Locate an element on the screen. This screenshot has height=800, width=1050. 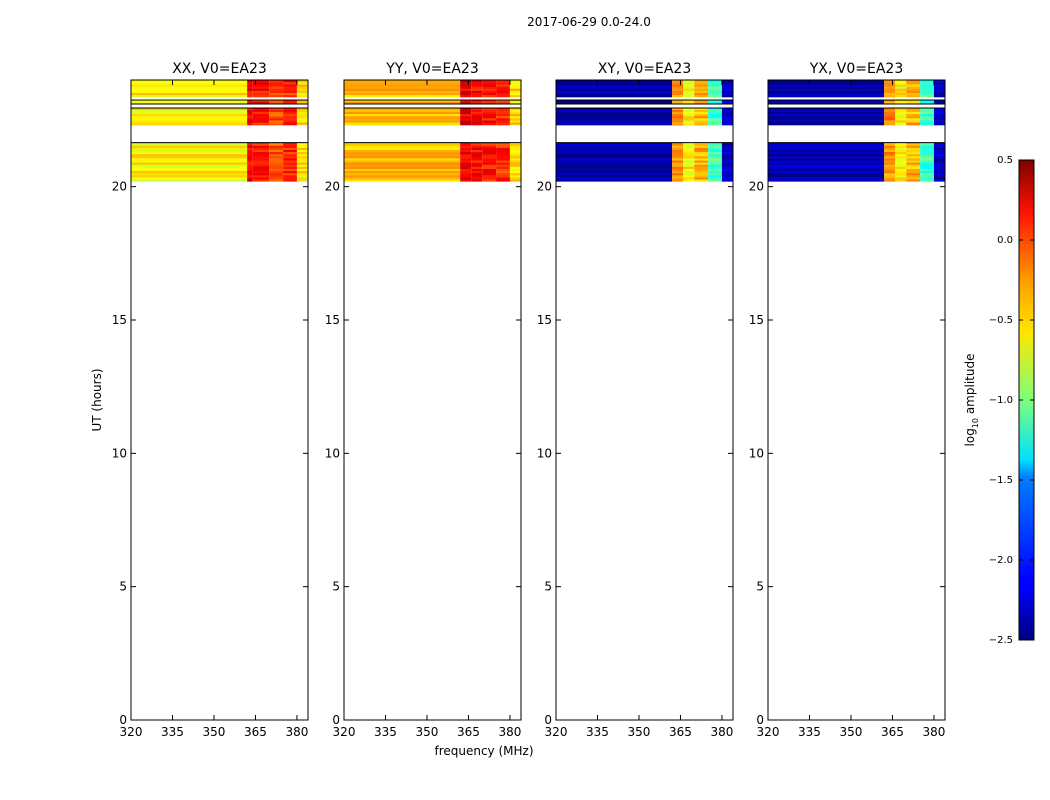
panel-frame is located at coordinates (432, 400).